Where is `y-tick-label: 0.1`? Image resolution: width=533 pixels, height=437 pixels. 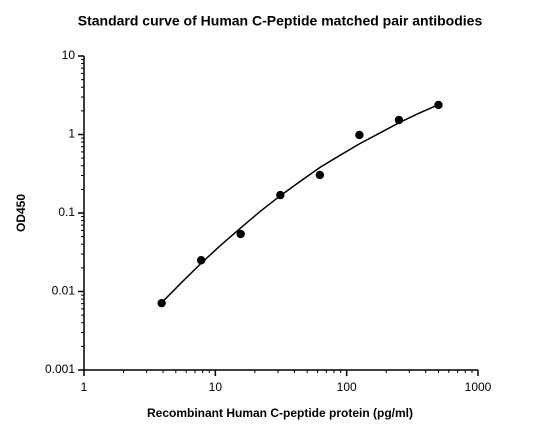 y-tick-label: 0.1 is located at coordinates (66, 212).